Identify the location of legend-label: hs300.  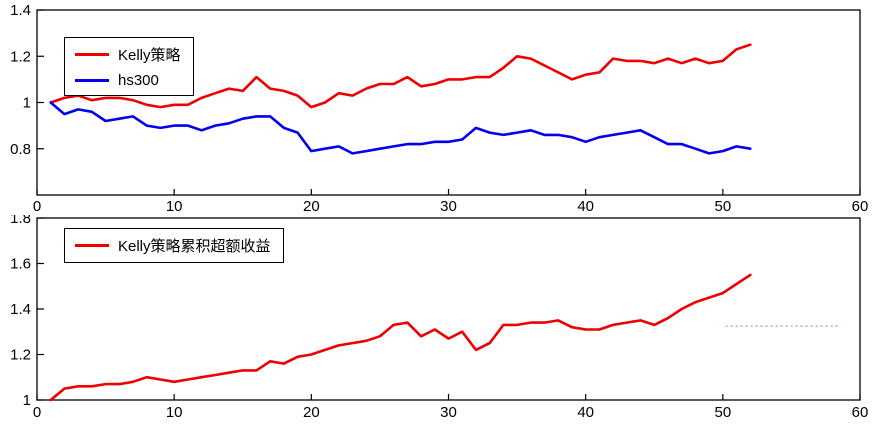
(138, 80).